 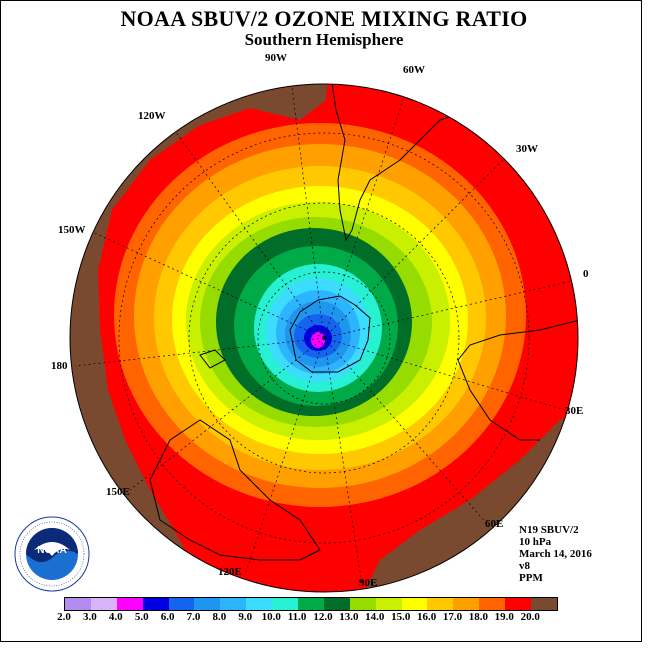 What do you see at coordinates (219, 617) in the screenshot?
I see `colorbar-tick-label: 8.0` at bounding box center [219, 617].